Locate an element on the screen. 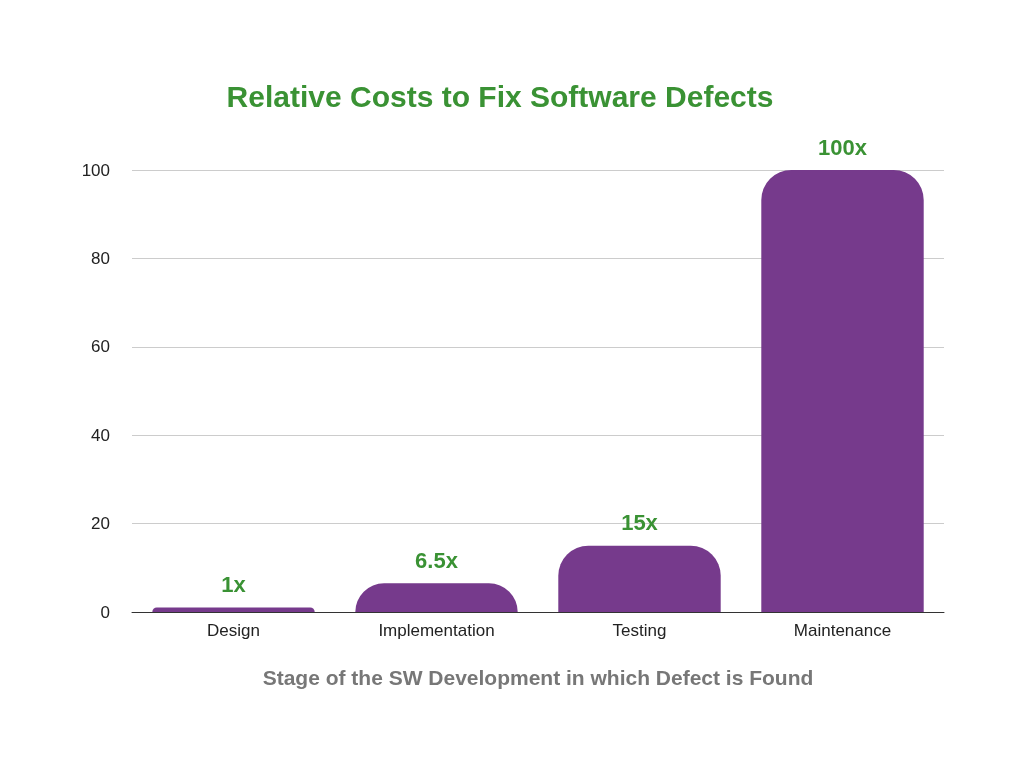  y-tick-label: 40 is located at coordinates (100, 435).